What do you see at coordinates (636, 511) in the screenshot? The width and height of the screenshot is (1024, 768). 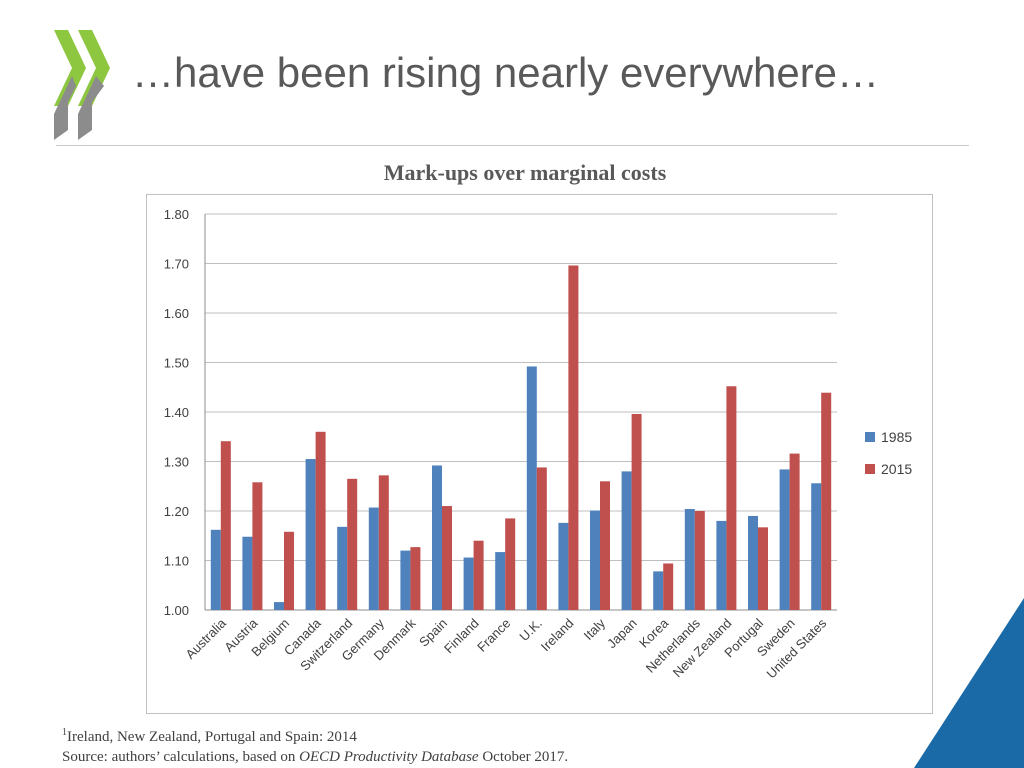 I see `bar-2015-japan` at bounding box center [636, 511].